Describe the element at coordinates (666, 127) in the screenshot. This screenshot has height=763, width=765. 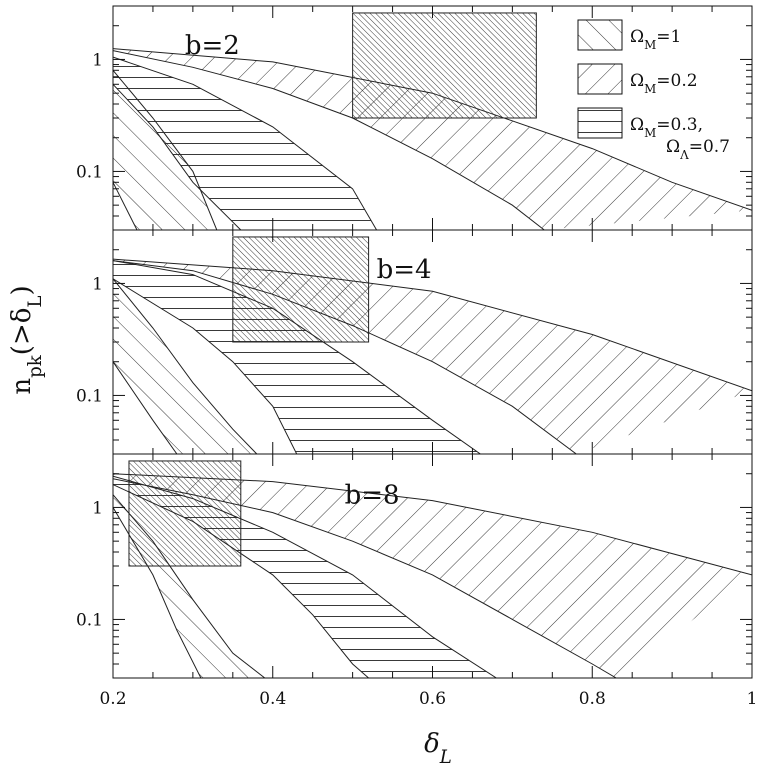
I see `legend-label: ΩM=0.3,` at that location.